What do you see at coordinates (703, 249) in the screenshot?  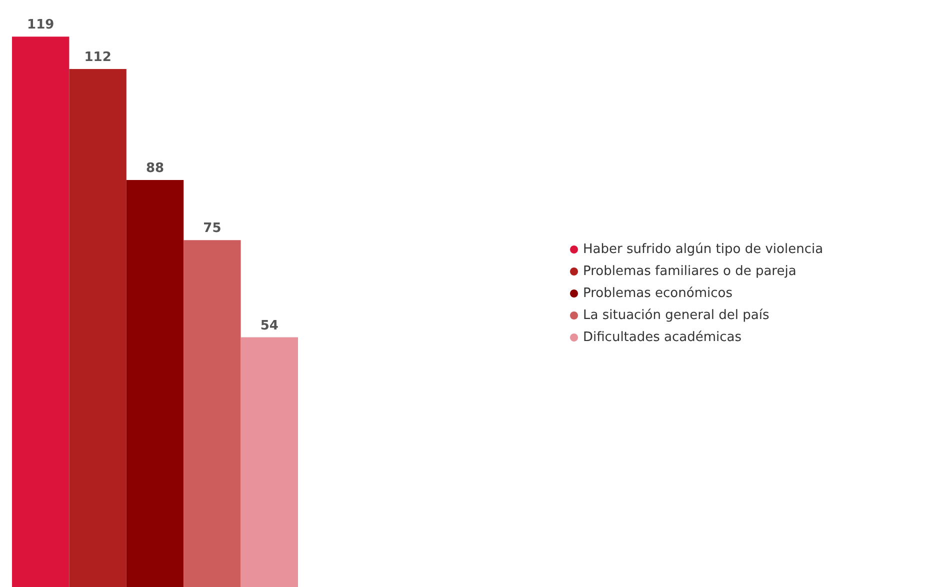 I see `legend-label: Haber sufrido algún tipo de violencia` at bounding box center [703, 249].